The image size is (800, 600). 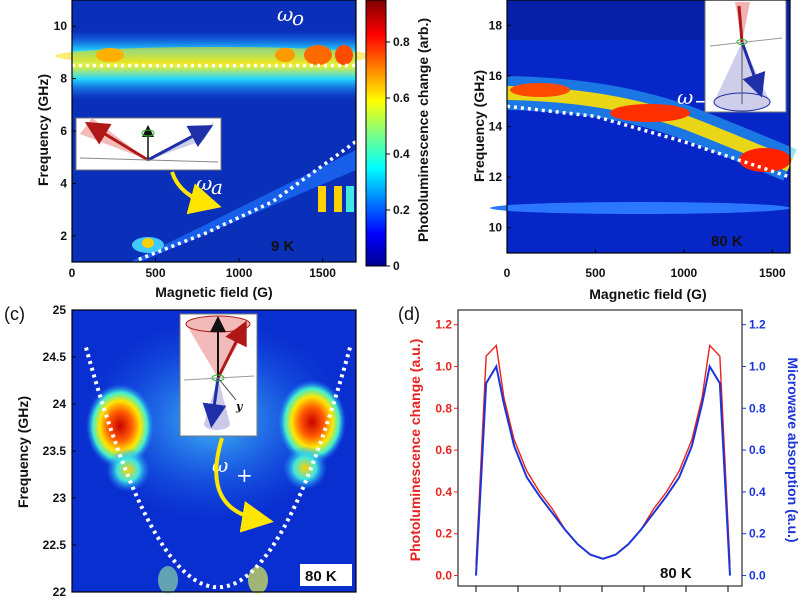 What do you see at coordinates (757, 366) in the screenshot?
I see `panel-d-right-y-tick-label: 1.0` at bounding box center [757, 366].